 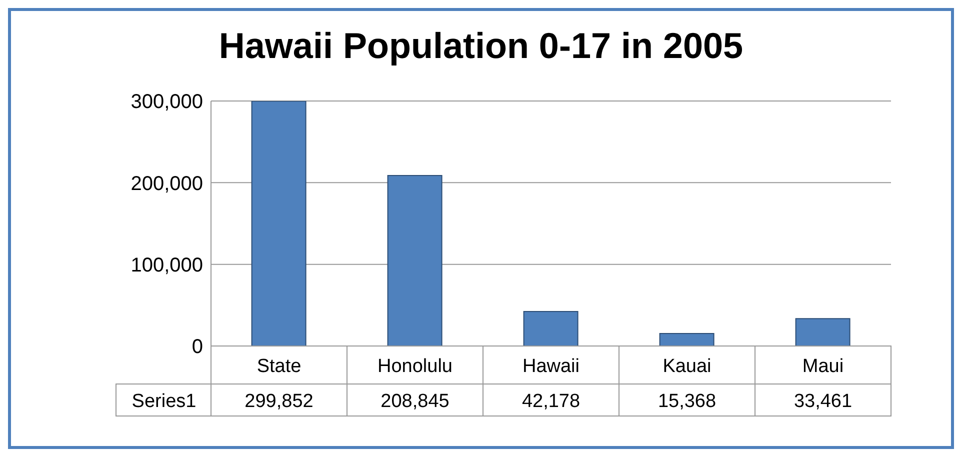 I want to click on x-tick-label: Maui, so click(x=823, y=366).